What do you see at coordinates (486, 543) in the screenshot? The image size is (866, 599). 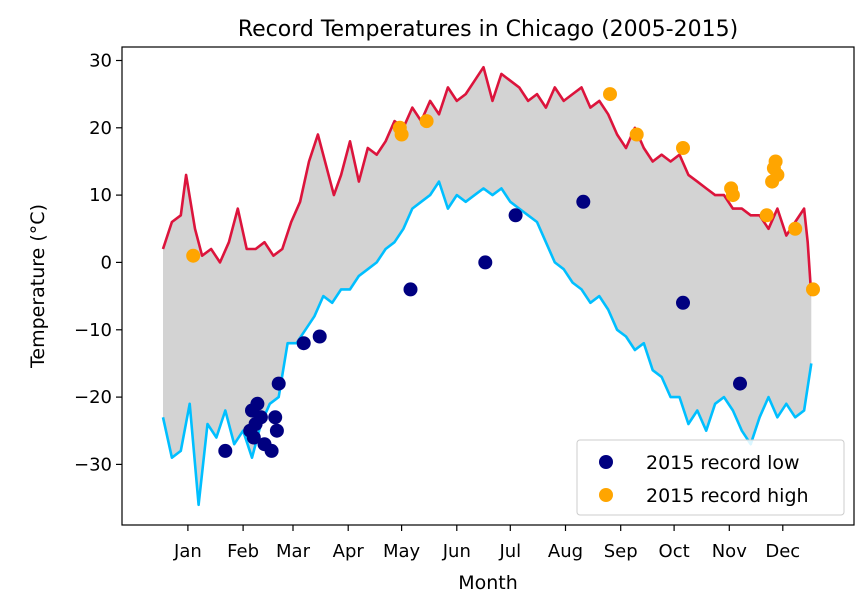 I see `x-axis-ticks: Jan Feb Mar Apr May Jun Jul Aug Sep Oct Nov Dec` at bounding box center [486, 543].